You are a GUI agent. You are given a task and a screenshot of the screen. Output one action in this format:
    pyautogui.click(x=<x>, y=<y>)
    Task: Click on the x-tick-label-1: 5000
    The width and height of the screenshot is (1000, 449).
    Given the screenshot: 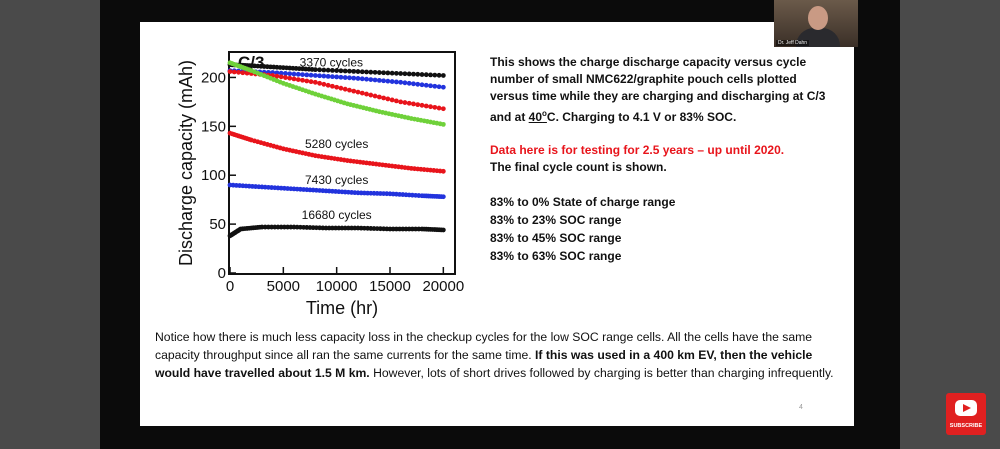 What is the action you would take?
    pyautogui.click(x=283, y=286)
    